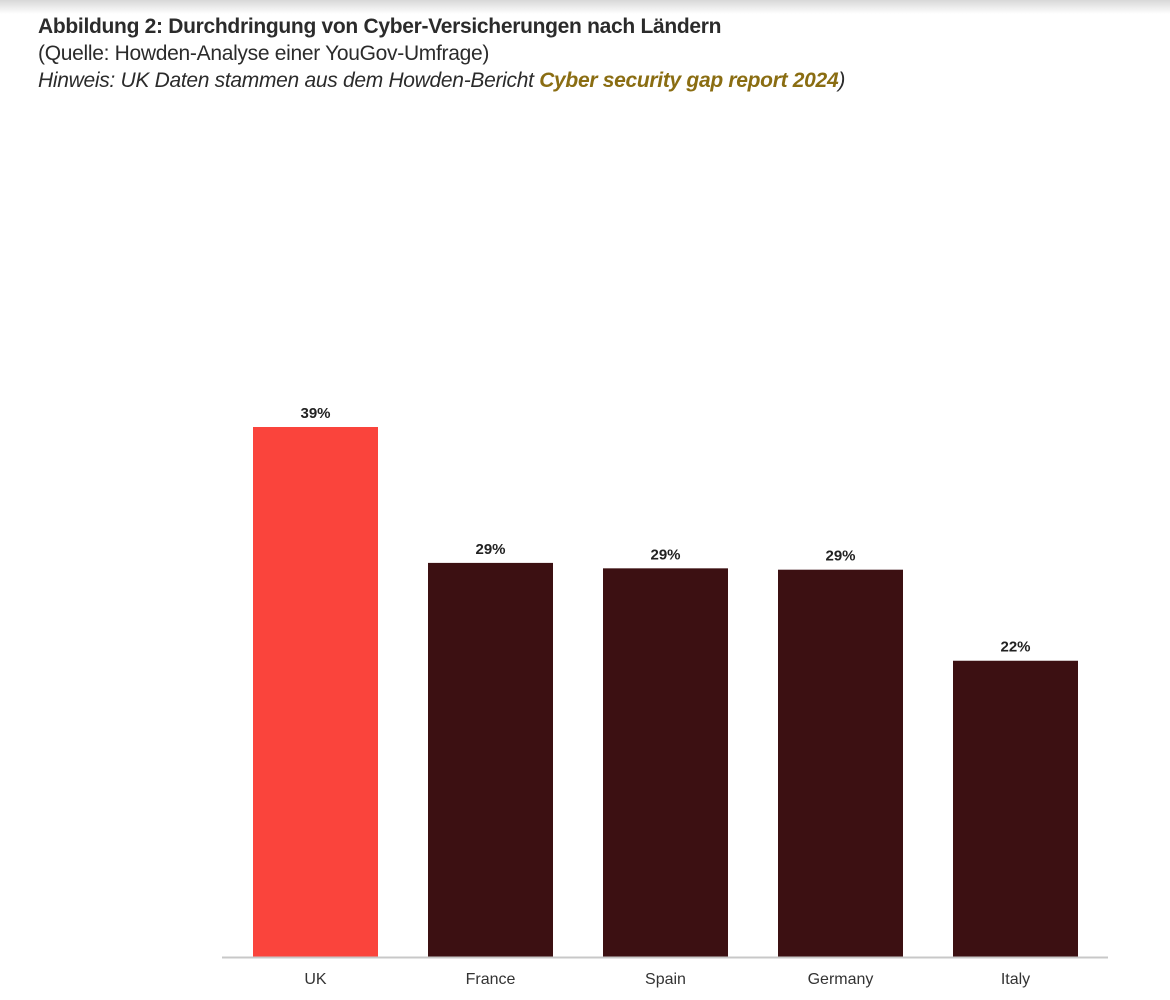 This screenshot has width=1170, height=1000. What do you see at coordinates (840, 763) in the screenshot?
I see `bar-germany` at bounding box center [840, 763].